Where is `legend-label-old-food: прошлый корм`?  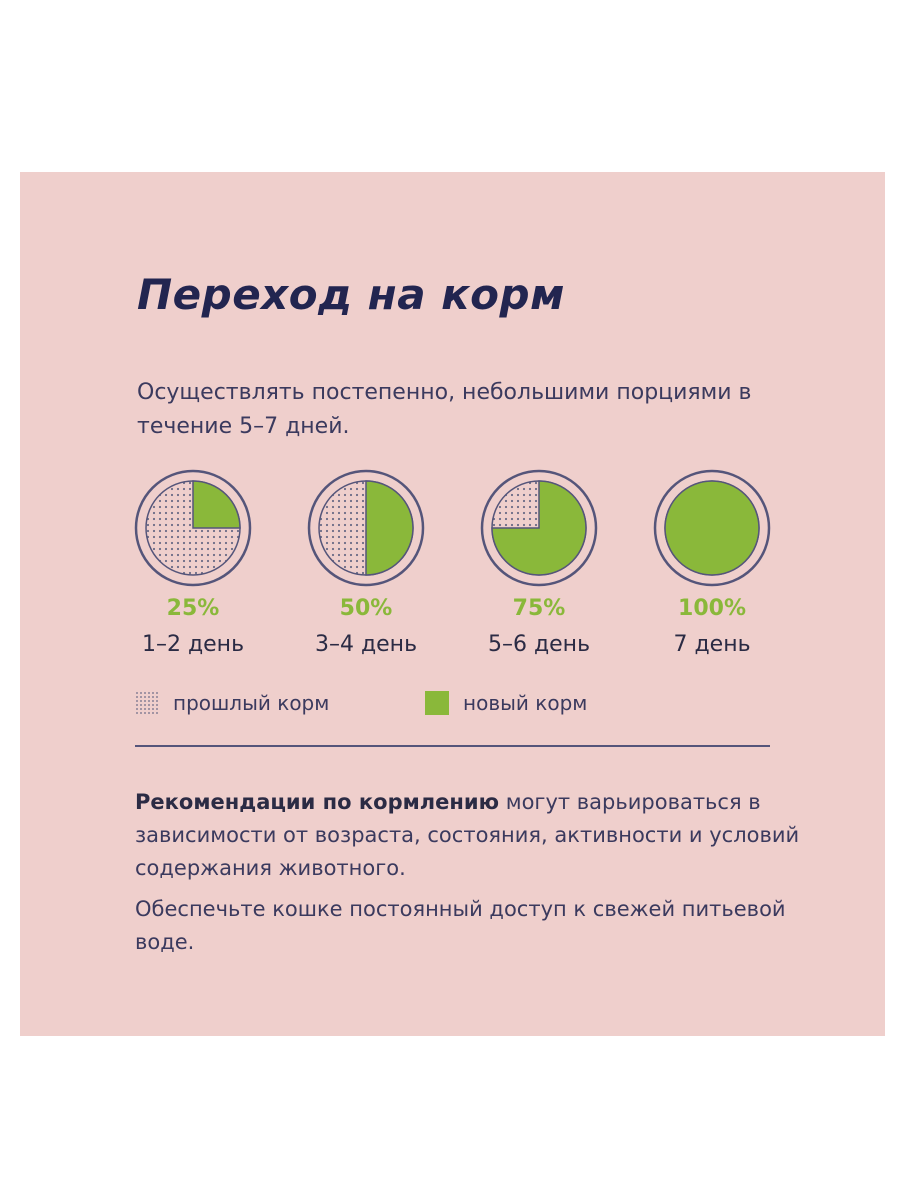
legend-label-old-food: прошлый корм is located at coordinates (251, 703).